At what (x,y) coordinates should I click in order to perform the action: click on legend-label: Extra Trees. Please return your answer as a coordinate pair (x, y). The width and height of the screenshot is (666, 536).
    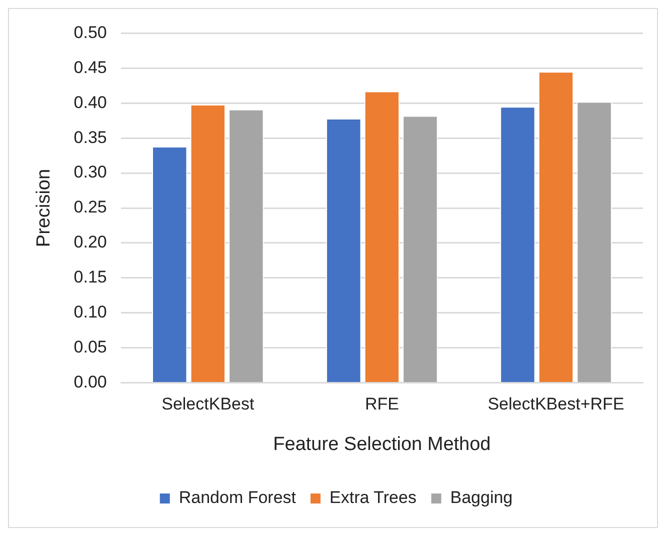
    Looking at the image, I should click on (373, 498).